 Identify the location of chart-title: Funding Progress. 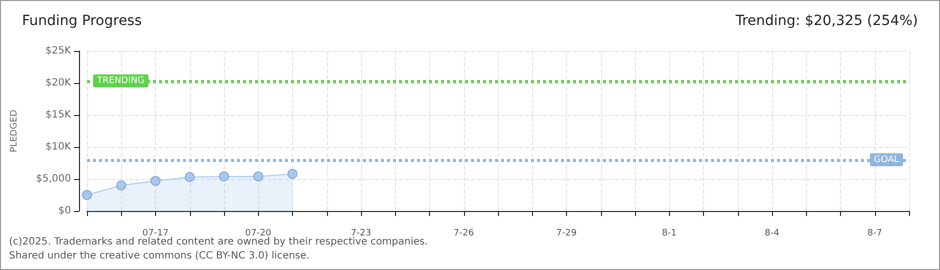
(82, 21).